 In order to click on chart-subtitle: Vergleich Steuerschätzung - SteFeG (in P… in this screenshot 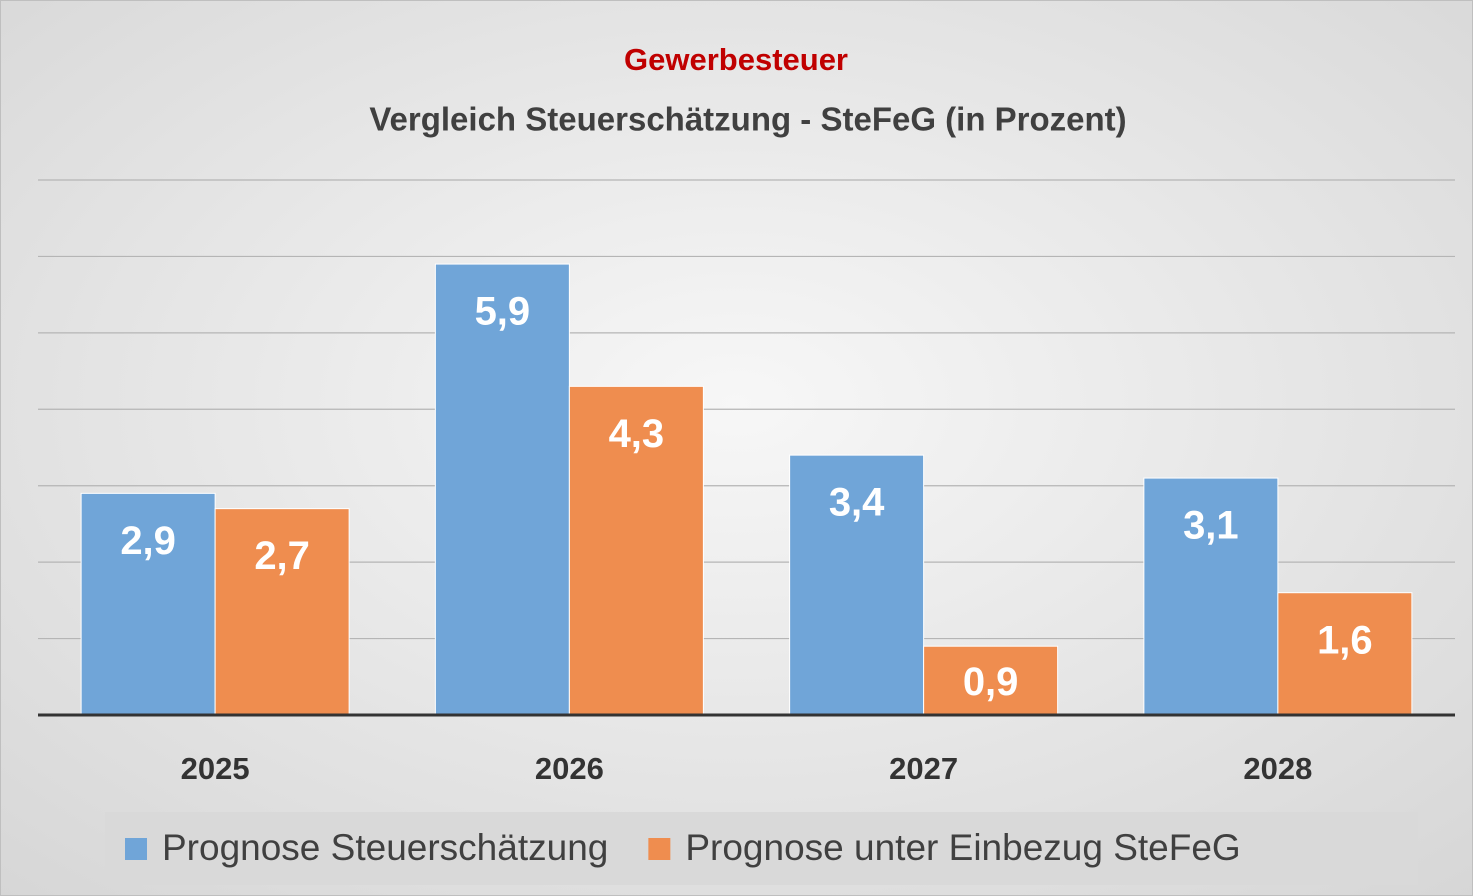, I will do `click(747, 119)`.